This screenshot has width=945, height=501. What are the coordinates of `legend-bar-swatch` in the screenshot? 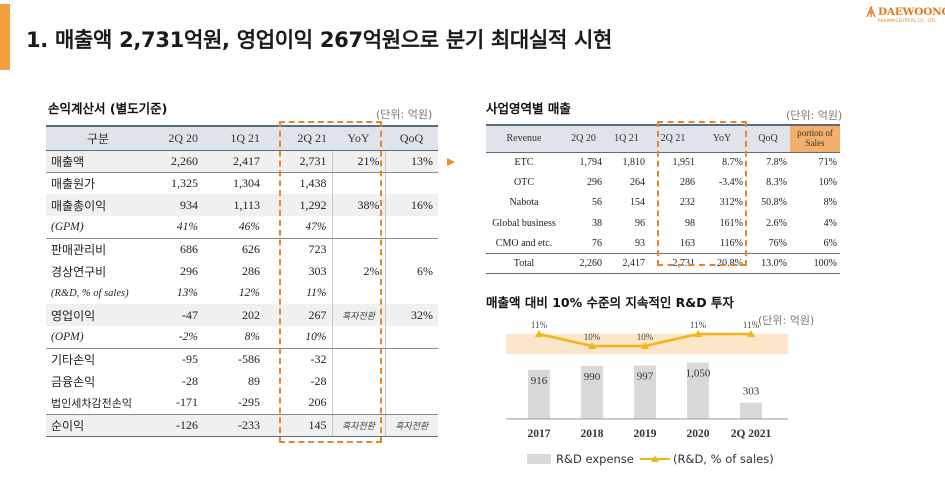 It's located at (539, 459).